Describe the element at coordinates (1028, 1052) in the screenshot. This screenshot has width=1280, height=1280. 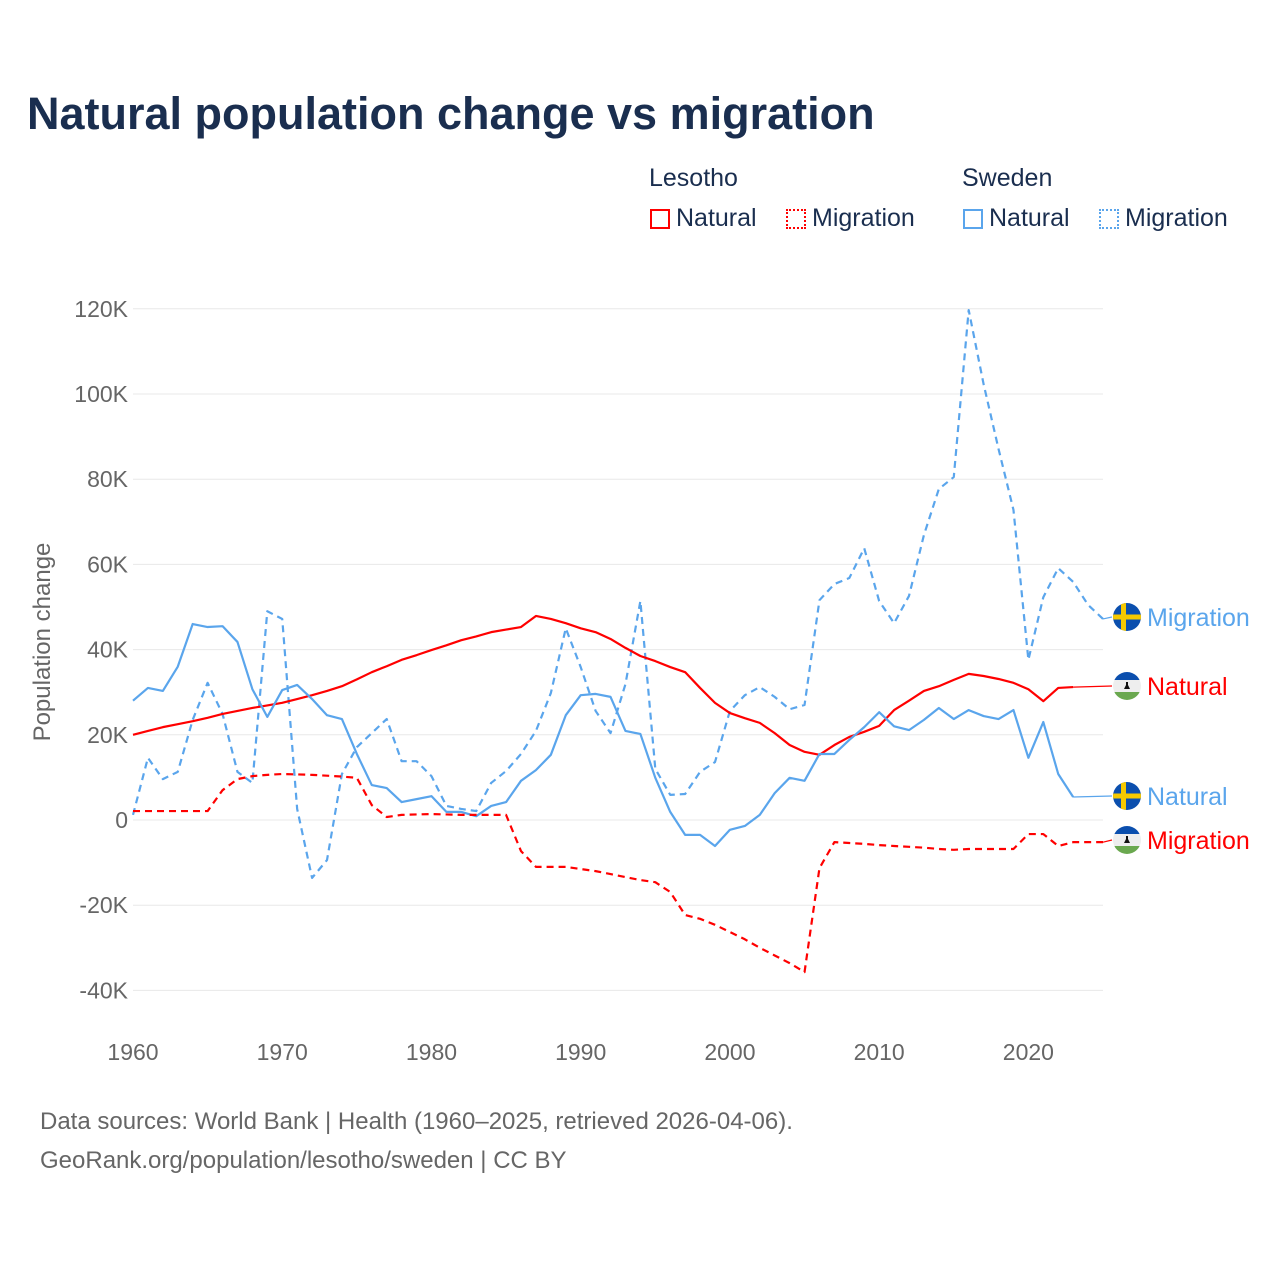
I see `x-tick-label: 2020` at that location.